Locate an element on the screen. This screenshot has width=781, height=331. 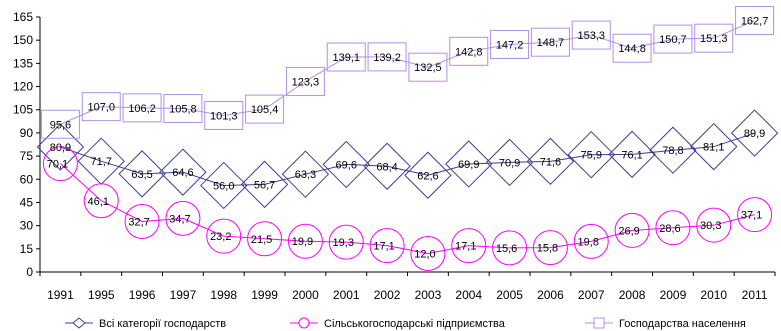
data-label: 80,9 is located at coordinates (60, 148).